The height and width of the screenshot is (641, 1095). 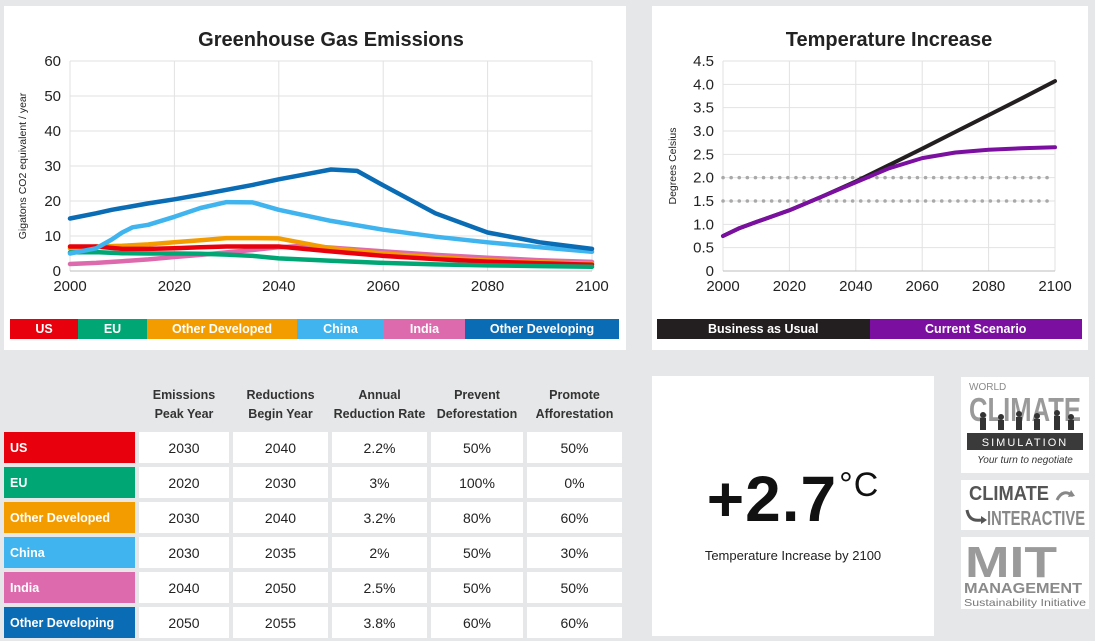 What do you see at coordinates (379, 482) in the screenshot?
I see `cell-reduction-rate: 3%` at bounding box center [379, 482].